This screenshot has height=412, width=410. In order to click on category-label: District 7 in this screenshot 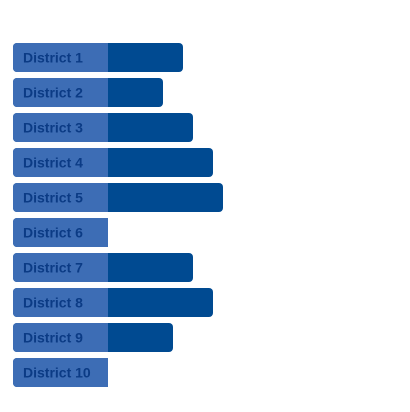, I will do `click(53, 268)`.